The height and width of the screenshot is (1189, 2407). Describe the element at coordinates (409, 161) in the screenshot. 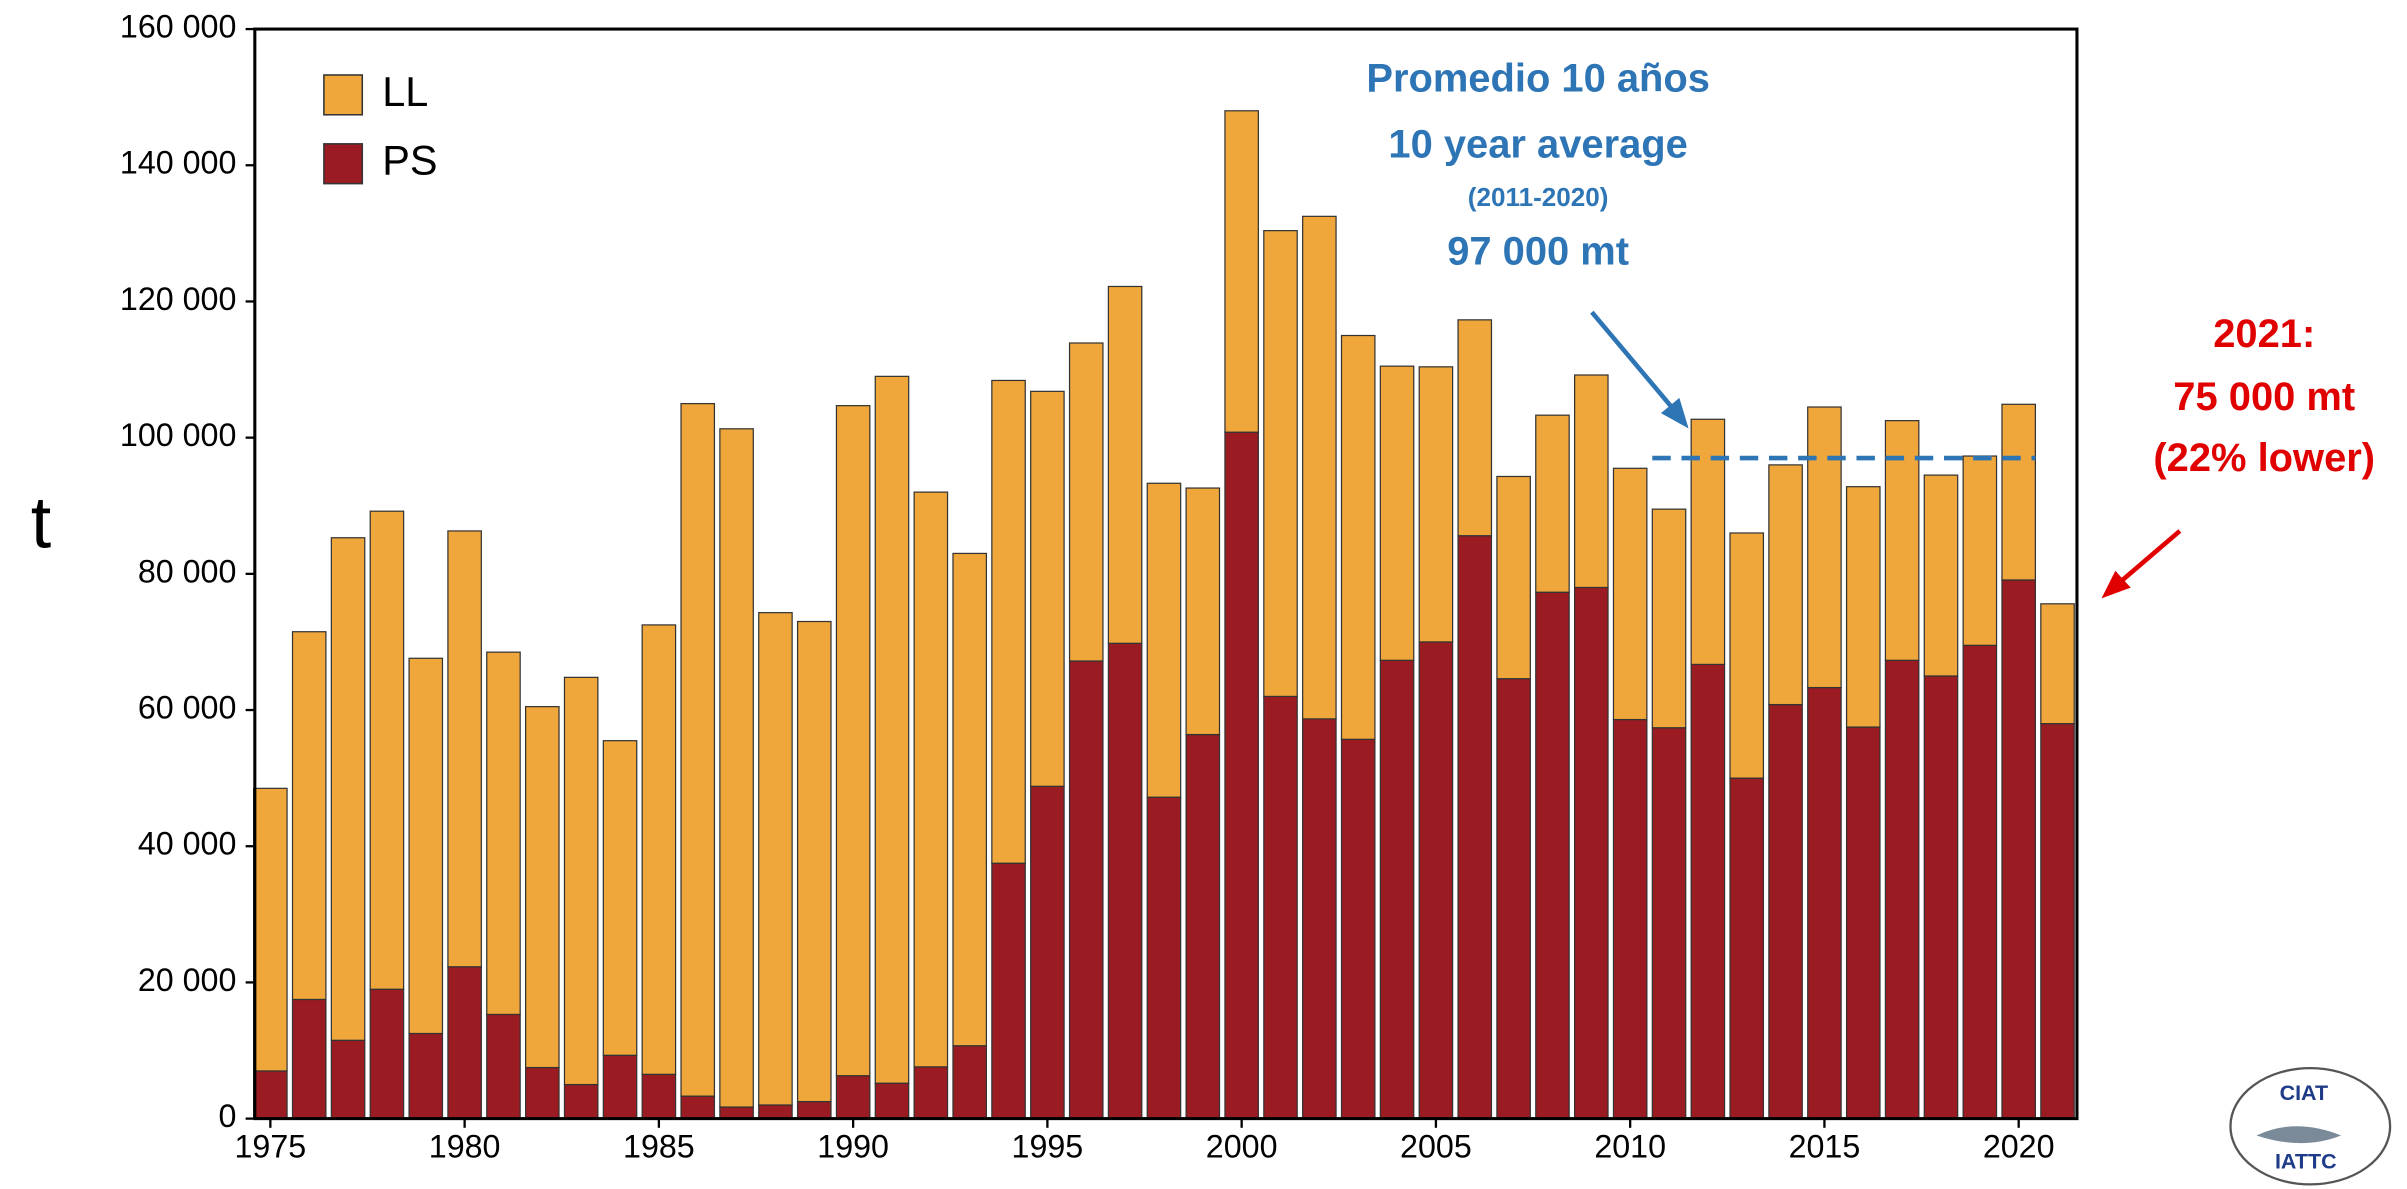

I see `legend-label: PS` at that location.